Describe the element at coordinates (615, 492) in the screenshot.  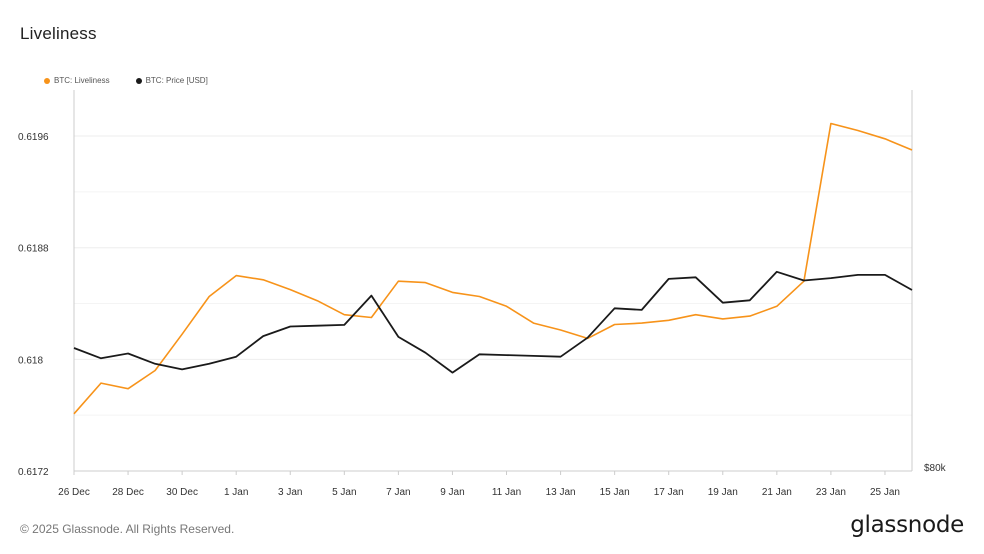
I see `x-tick-label: 15 Jan` at that location.